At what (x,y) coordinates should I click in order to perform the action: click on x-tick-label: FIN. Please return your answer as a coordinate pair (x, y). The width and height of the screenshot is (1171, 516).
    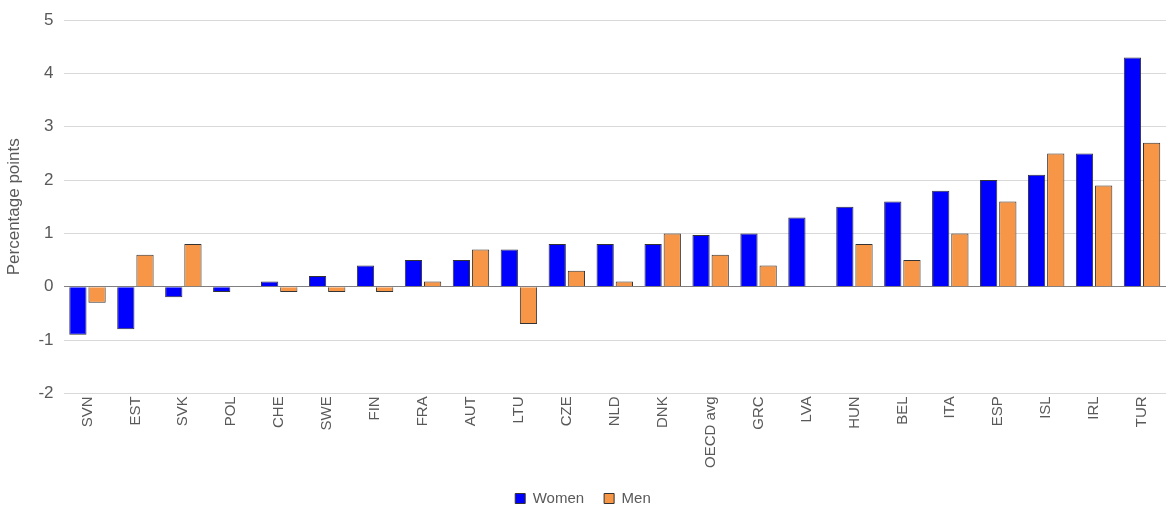
    Looking at the image, I should click on (374, 408).